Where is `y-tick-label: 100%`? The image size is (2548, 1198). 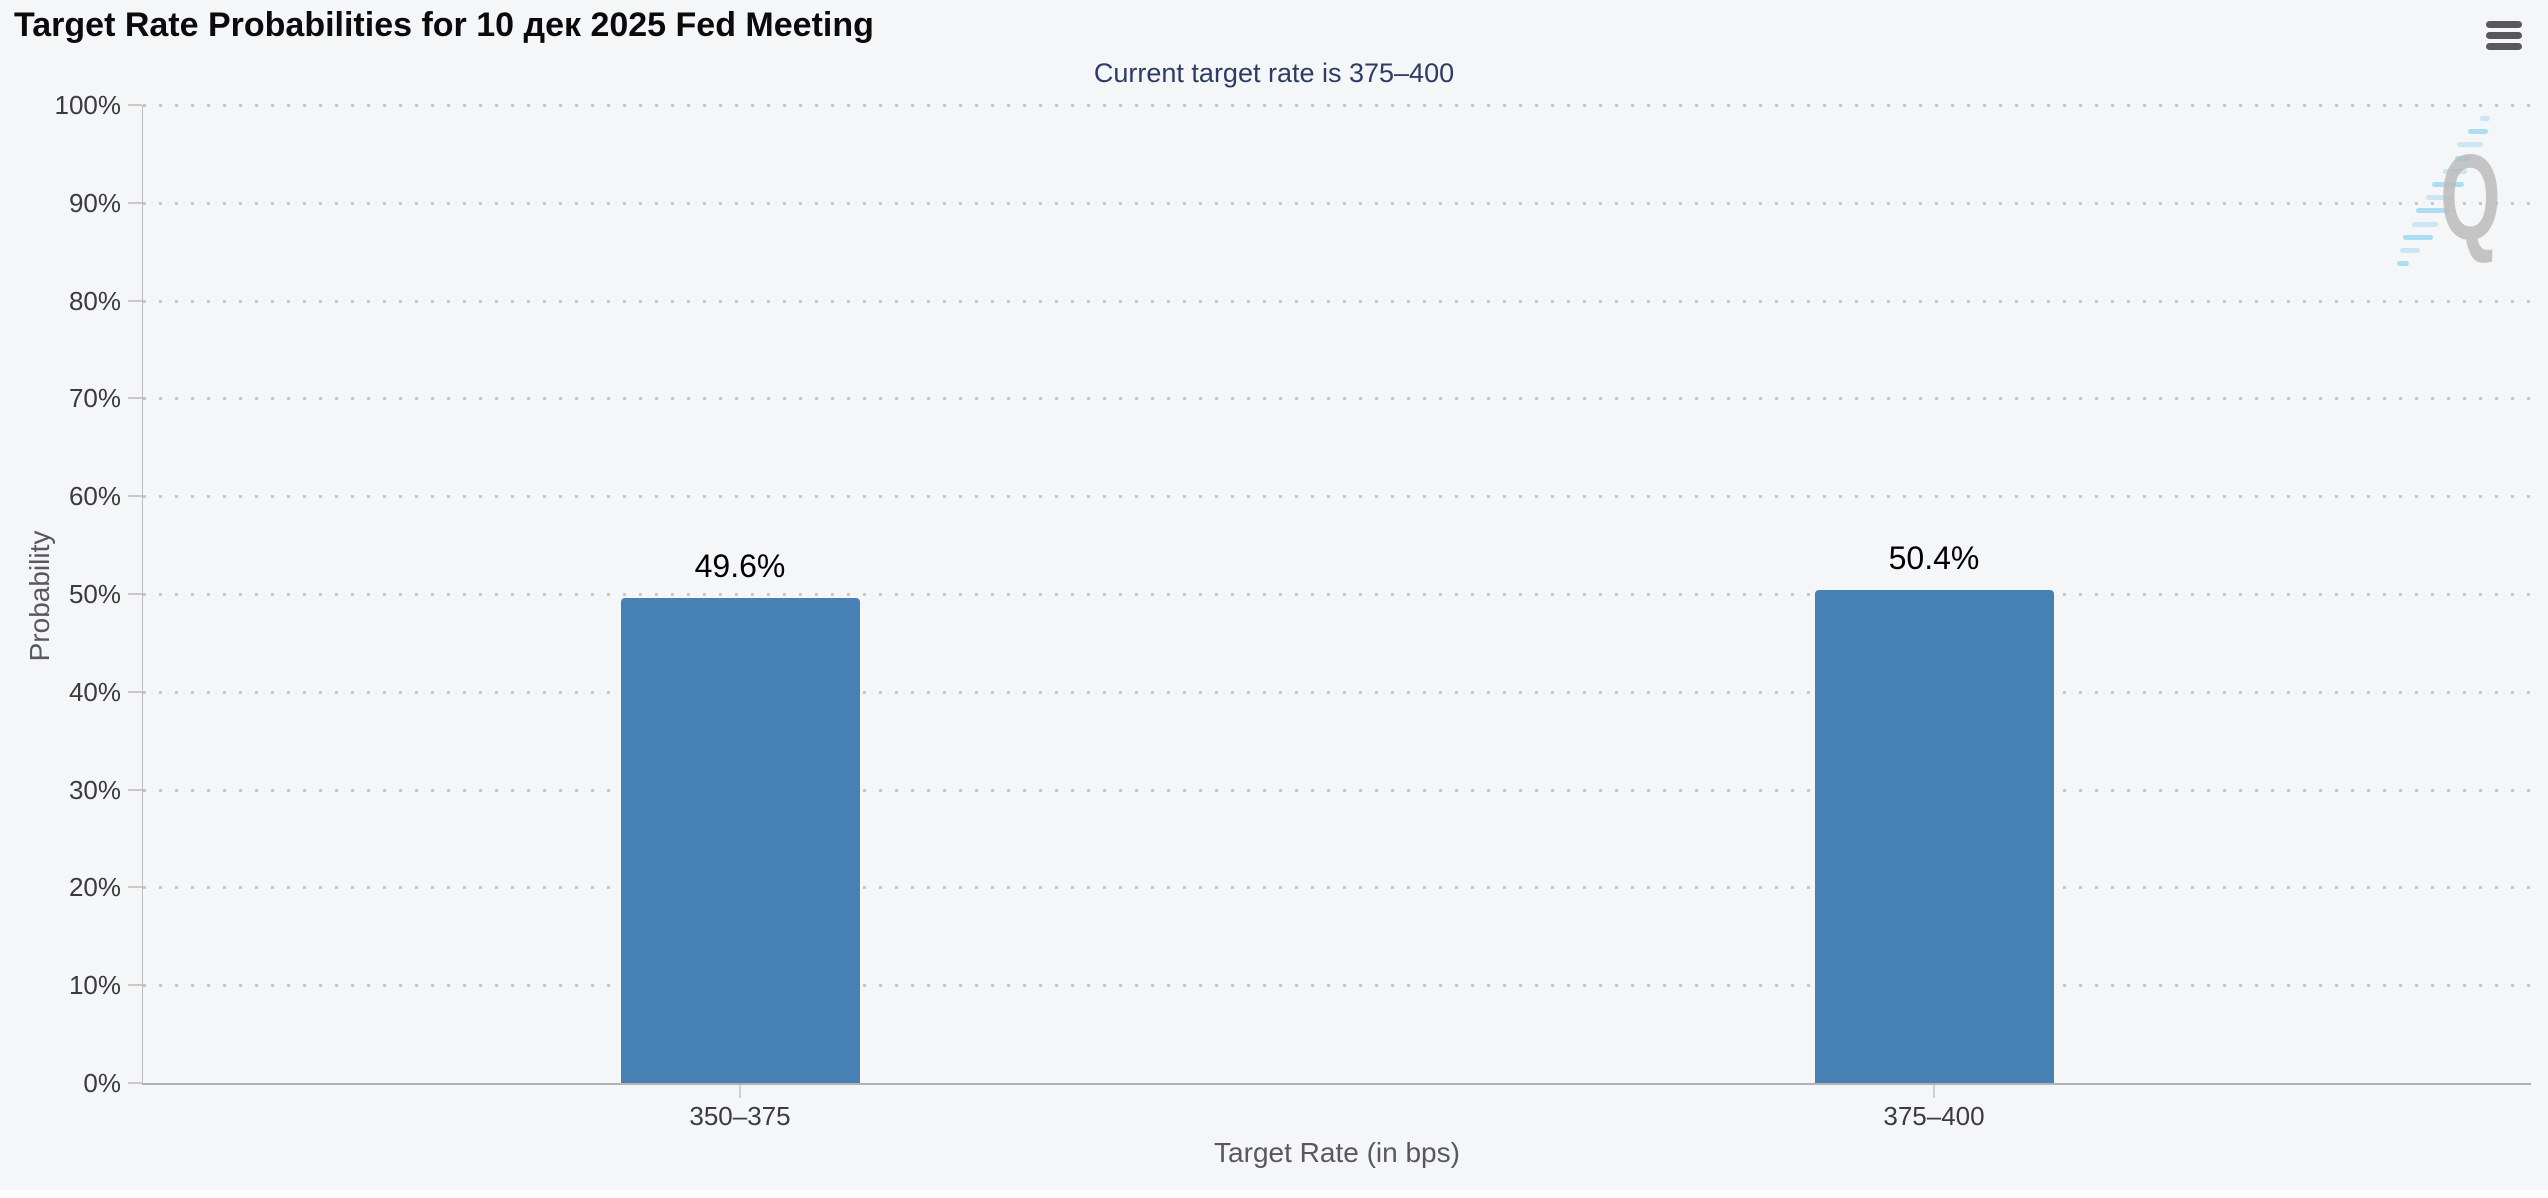 y-tick-label: 100% is located at coordinates (88, 105).